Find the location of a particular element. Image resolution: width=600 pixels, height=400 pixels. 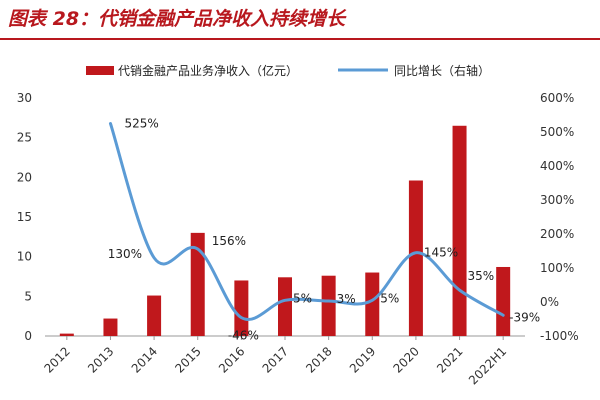

y-right-tick-label: 100% is located at coordinates (557, 268).